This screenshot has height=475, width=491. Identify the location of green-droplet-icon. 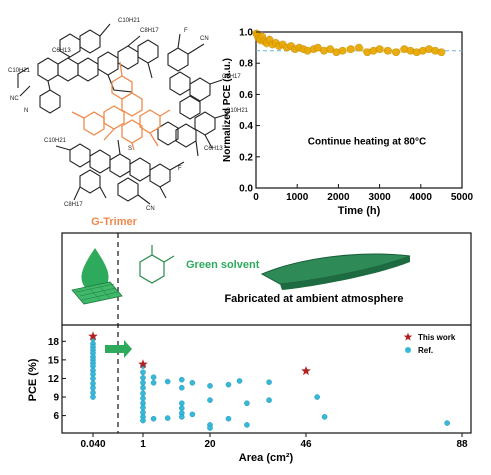
(95, 270).